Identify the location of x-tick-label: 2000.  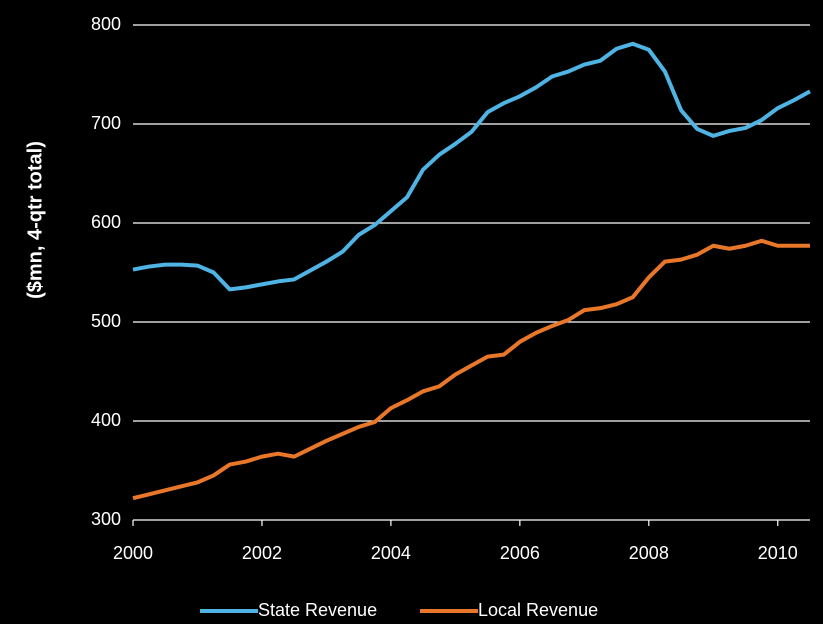
(133, 553).